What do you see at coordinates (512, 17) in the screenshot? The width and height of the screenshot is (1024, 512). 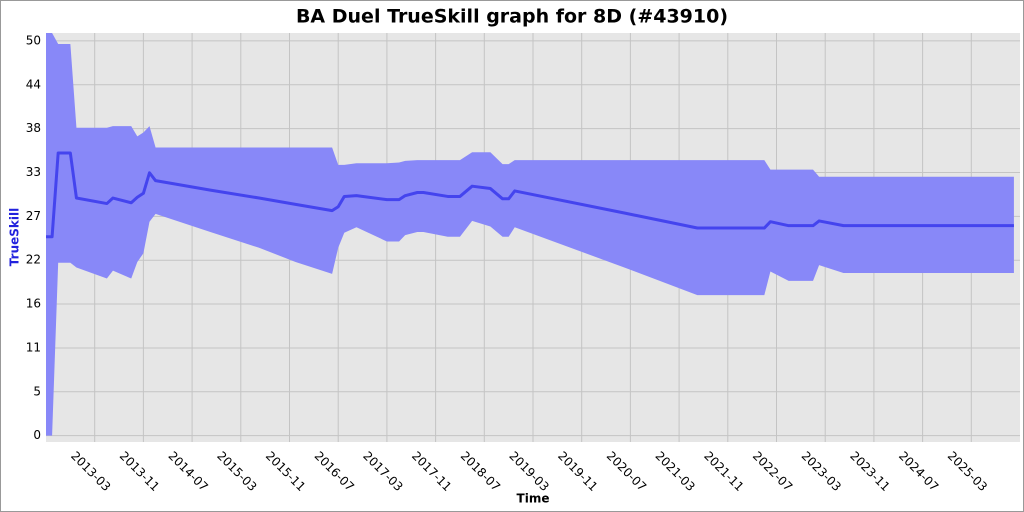 I see `chart-title: BA Duel TrueSkill graph for 8D (#43910)` at bounding box center [512, 17].